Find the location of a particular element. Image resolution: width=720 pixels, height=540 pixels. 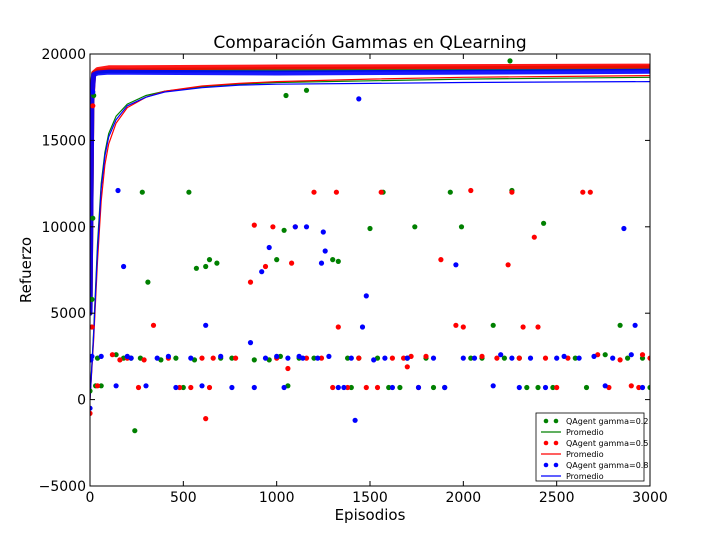

y-tick-label: −5000 is located at coordinates (62, 487).